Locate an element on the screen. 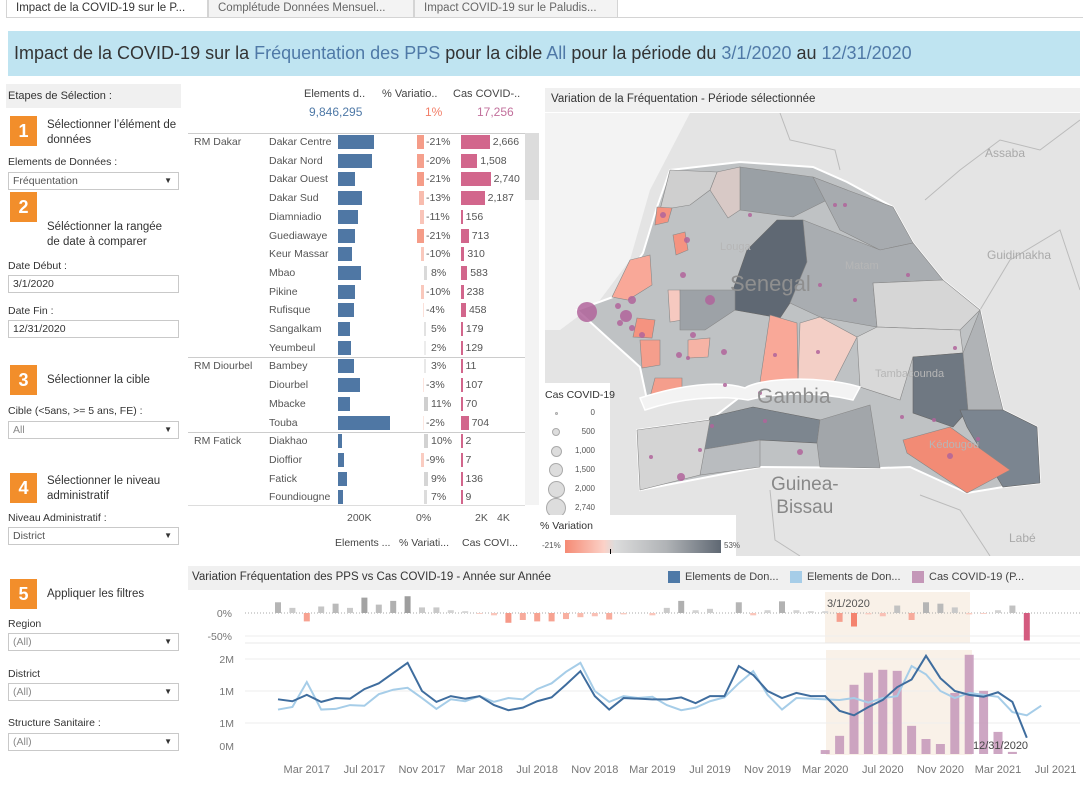 The height and width of the screenshot is (791, 1083). table-row: Dioffior -9% 7 is located at coordinates (356, 460).